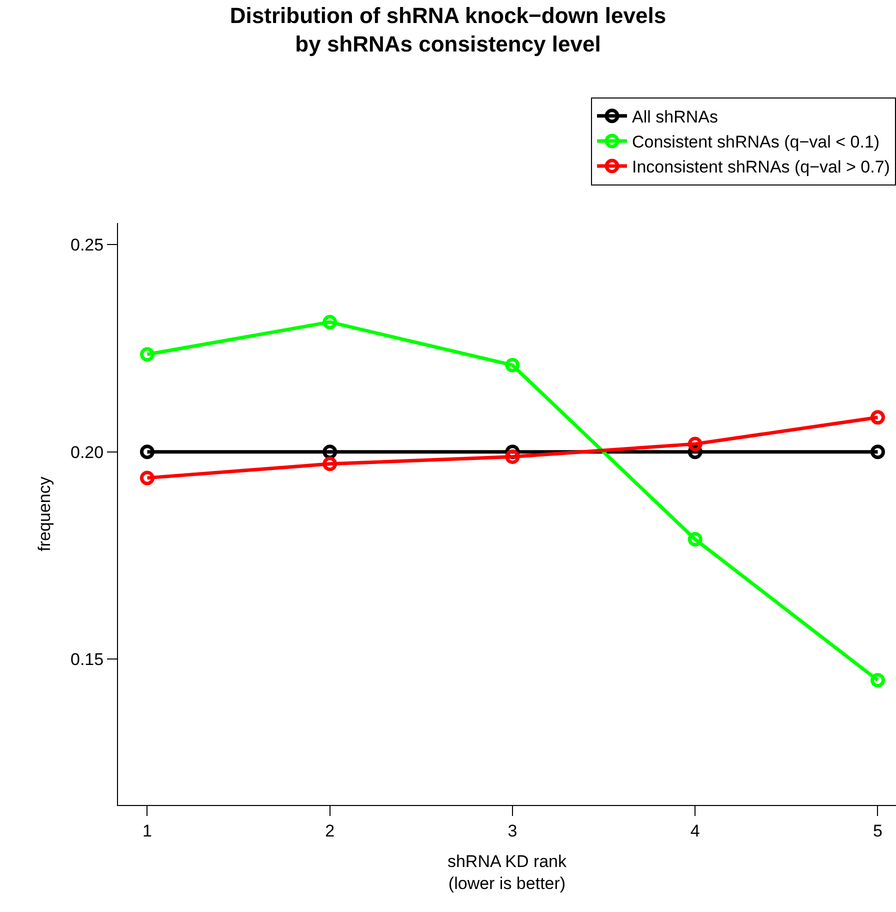 This screenshot has height=912, width=896. Describe the element at coordinates (756, 142) in the screenshot. I see `legend-label: Consistent shRNAs (q−val < 0.1)` at that location.